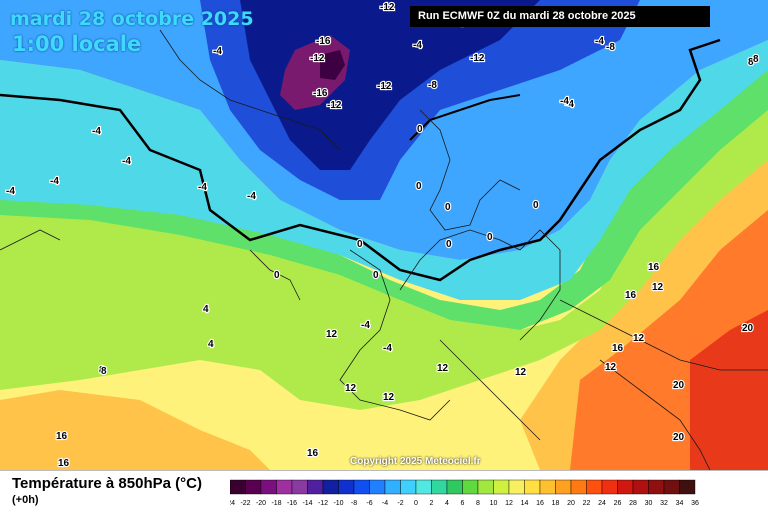 The width and height of the screenshot is (768, 513). Describe the element at coordinates (680, 503) in the screenshot. I see `legend-tick: 34` at that location.